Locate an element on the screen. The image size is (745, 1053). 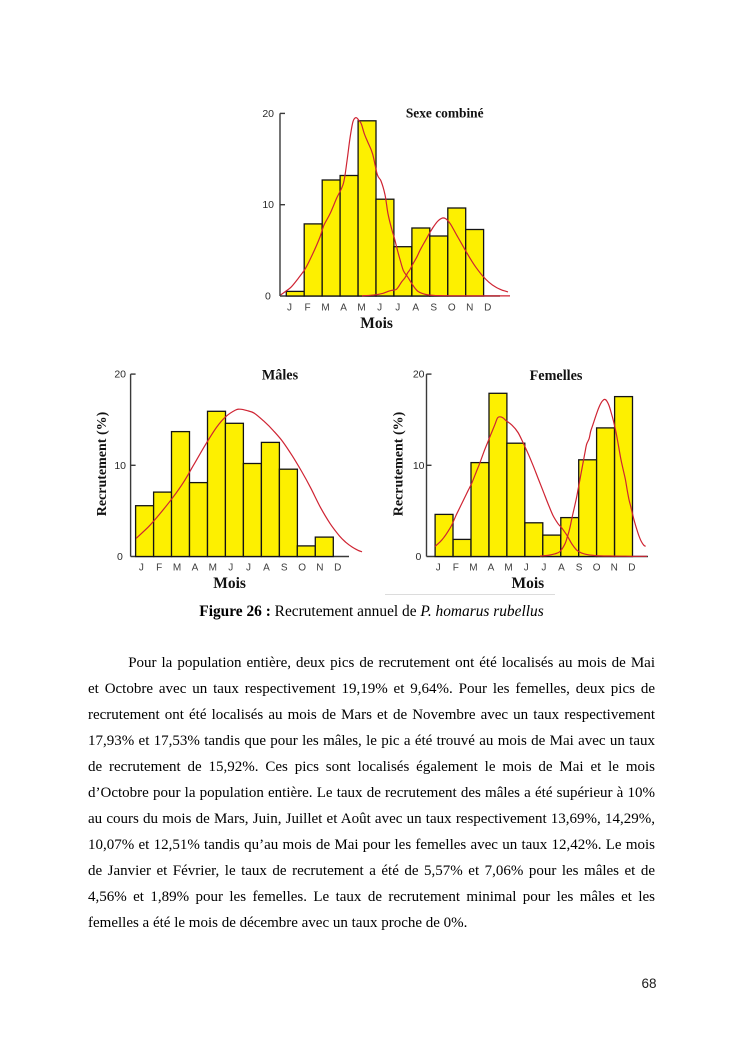
svg-text: Mâles is located at coordinates (280, 376).